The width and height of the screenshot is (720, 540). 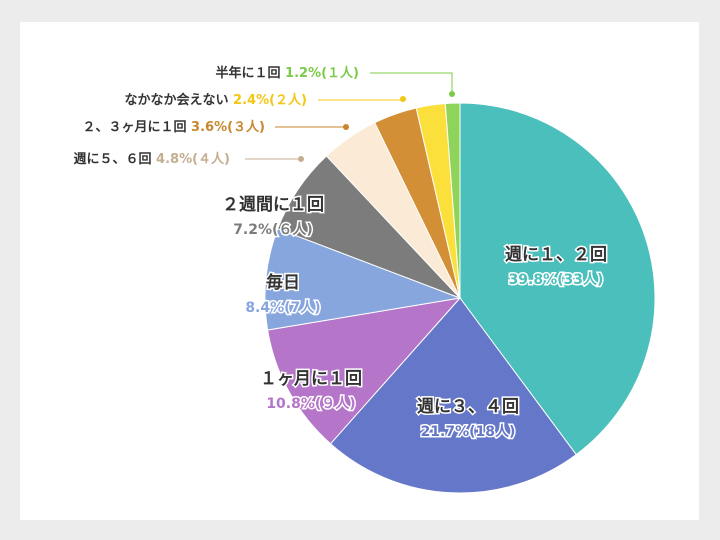 I want to click on slice-value-label: 4.8%(４人), so click(x=193, y=159).